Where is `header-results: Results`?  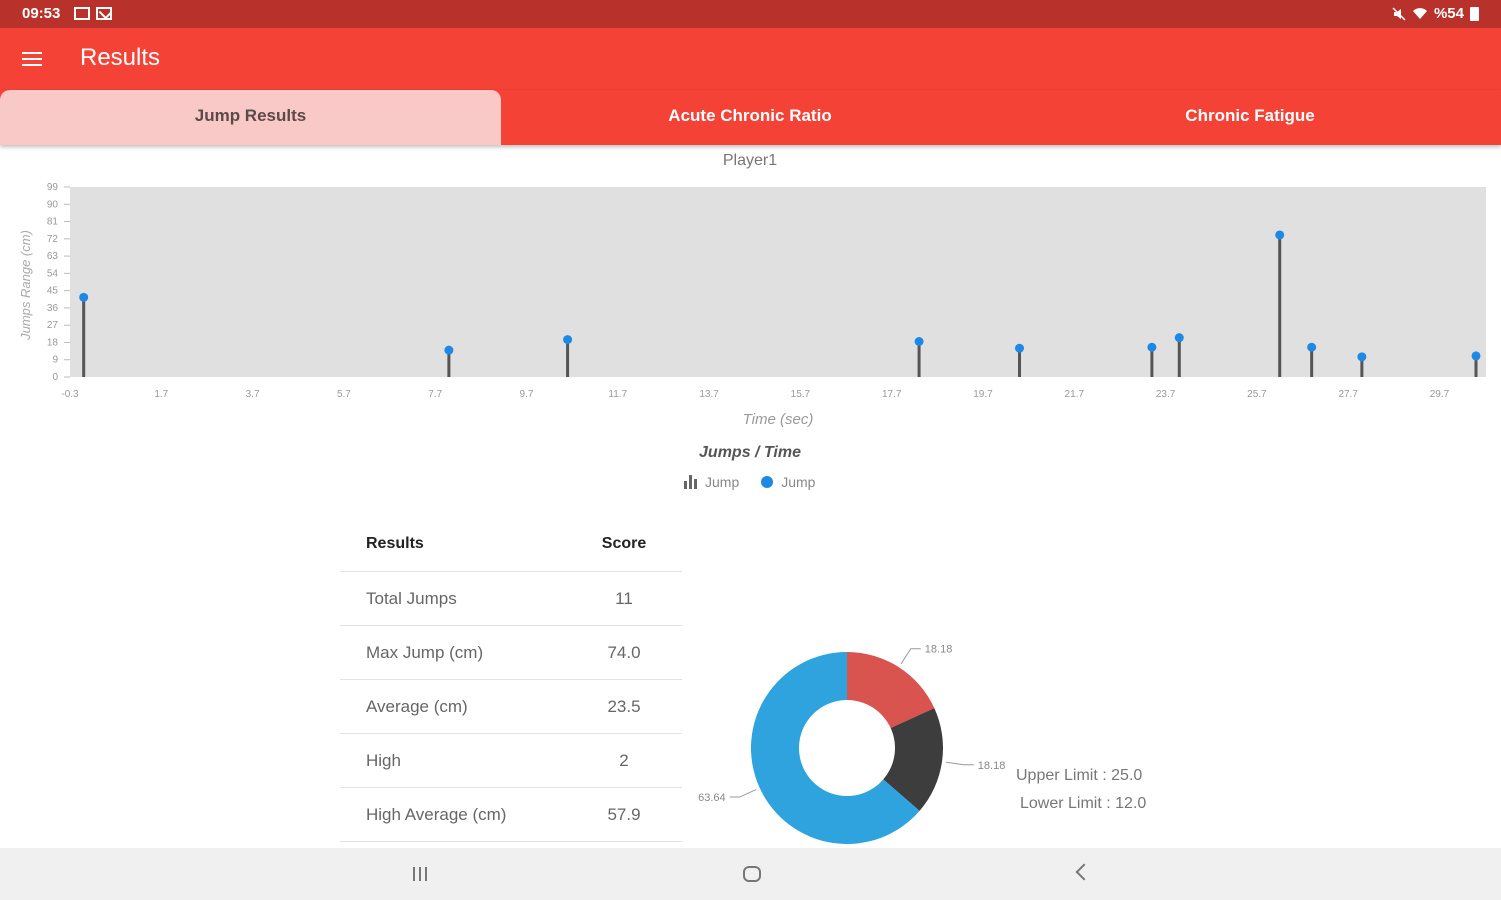 header-results: Results is located at coordinates (395, 543).